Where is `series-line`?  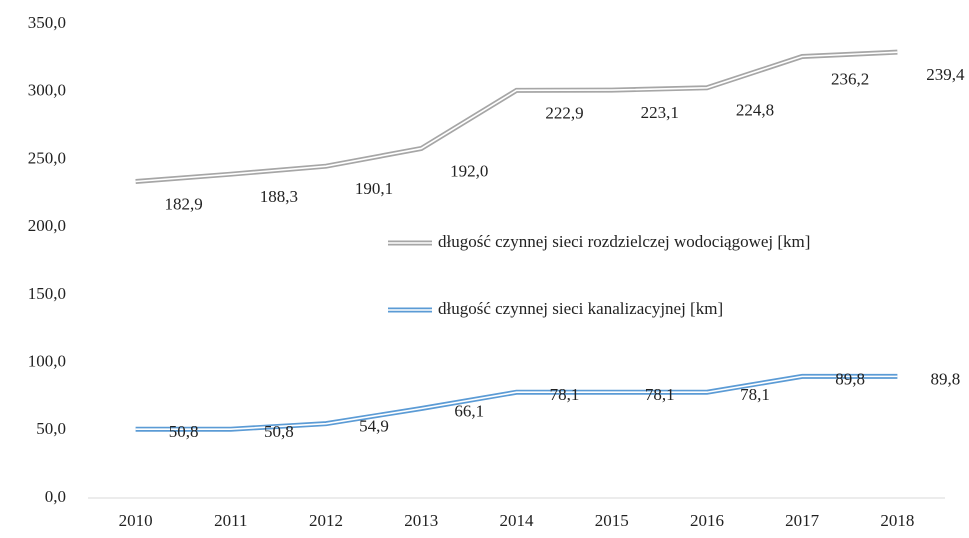
series-line is located at coordinates (516, 402).